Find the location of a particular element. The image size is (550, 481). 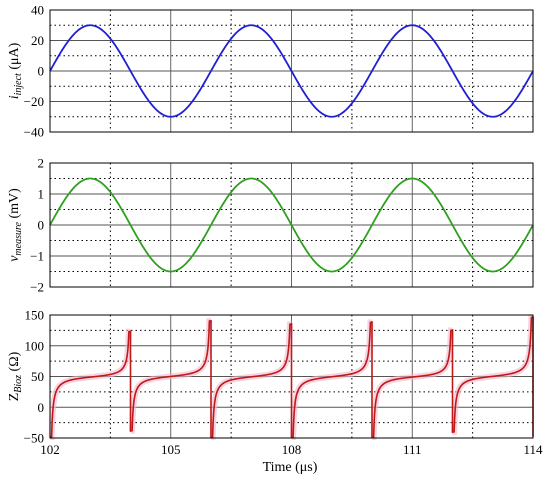

y-tick-label: 2 is located at coordinates (41, 163).